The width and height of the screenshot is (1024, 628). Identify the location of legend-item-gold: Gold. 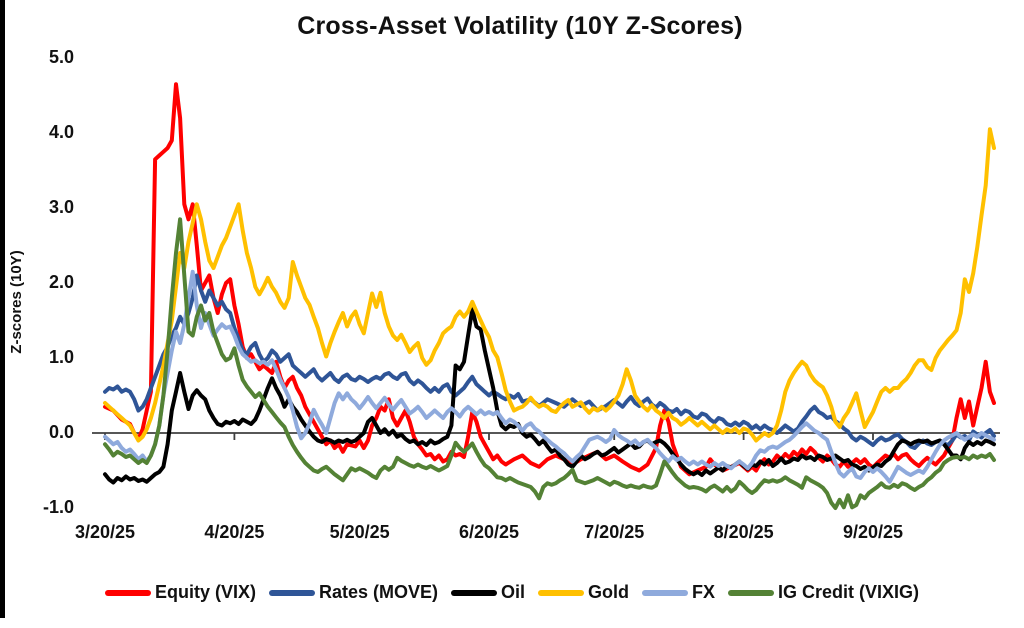
(583, 592).